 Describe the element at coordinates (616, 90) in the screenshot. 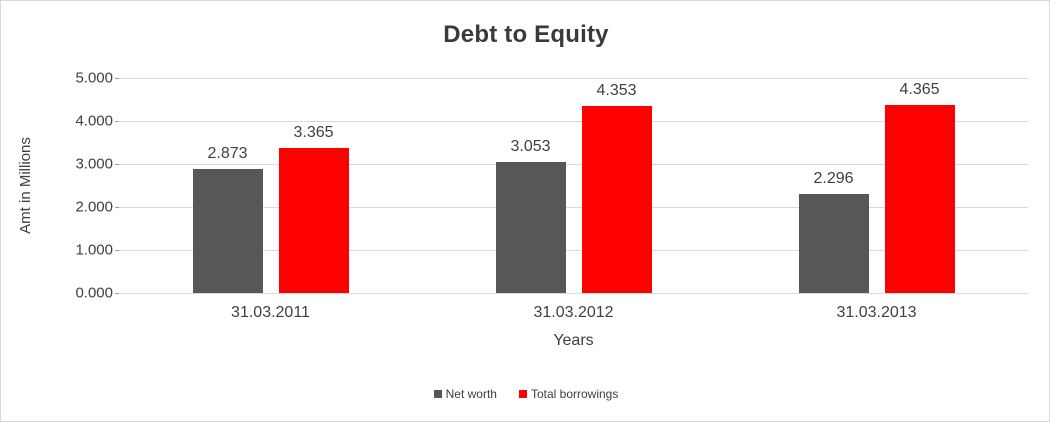

I see `bar-value-label: 4.353` at that location.